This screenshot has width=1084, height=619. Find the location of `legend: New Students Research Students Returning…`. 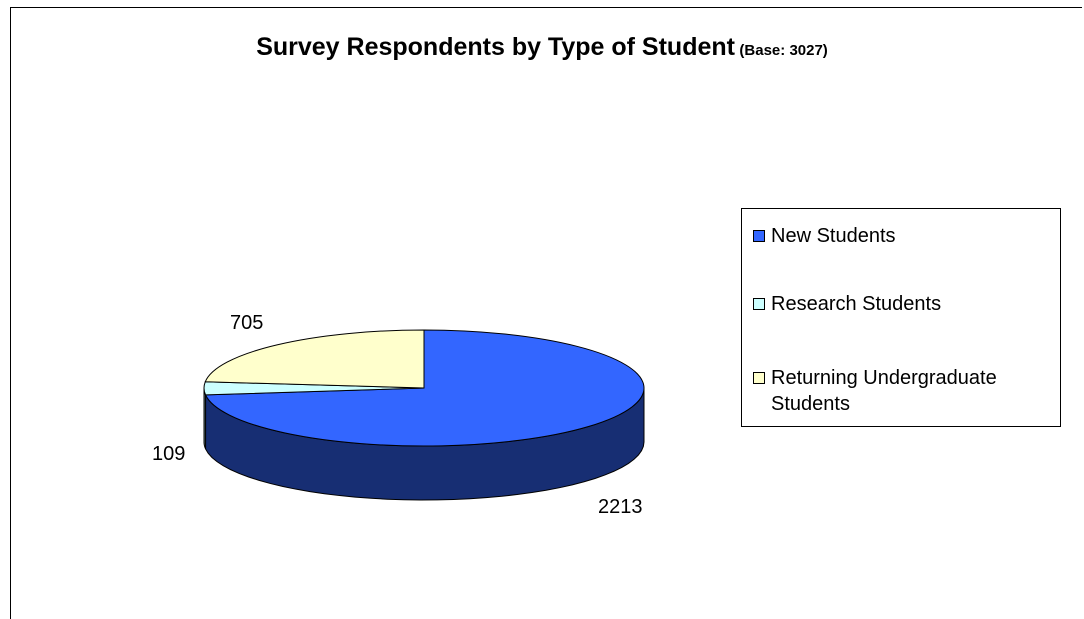

legend: New Students Research Students Returning… is located at coordinates (901, 317).